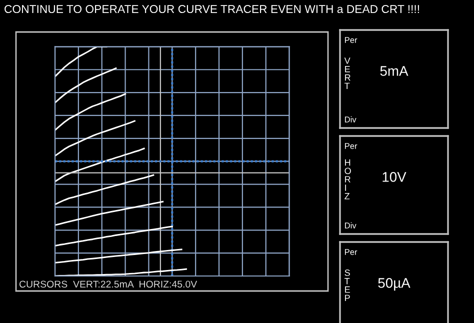  Describe the element at coordinates (394, 284) in the screenshot. I see `text: 50µA` at that location.